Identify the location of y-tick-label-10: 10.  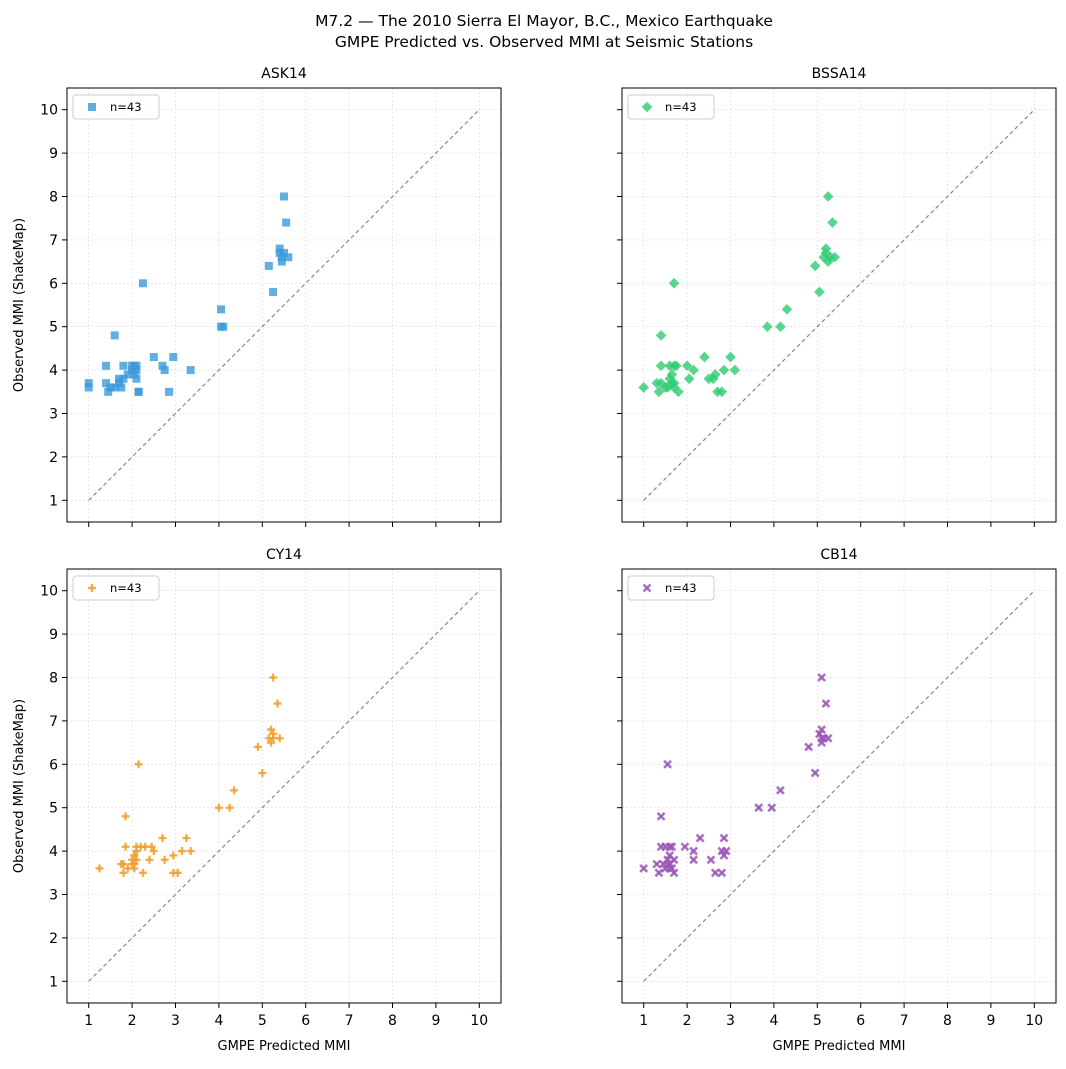
(49, 592).